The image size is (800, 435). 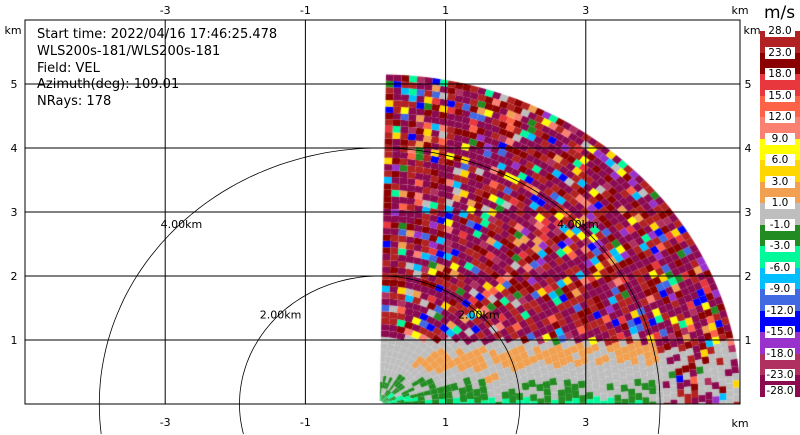 What do you see at coordinates (739, 423) in the screenshot?
I see `x-unit-label-bottom: km` at bounding box center [739, 423].